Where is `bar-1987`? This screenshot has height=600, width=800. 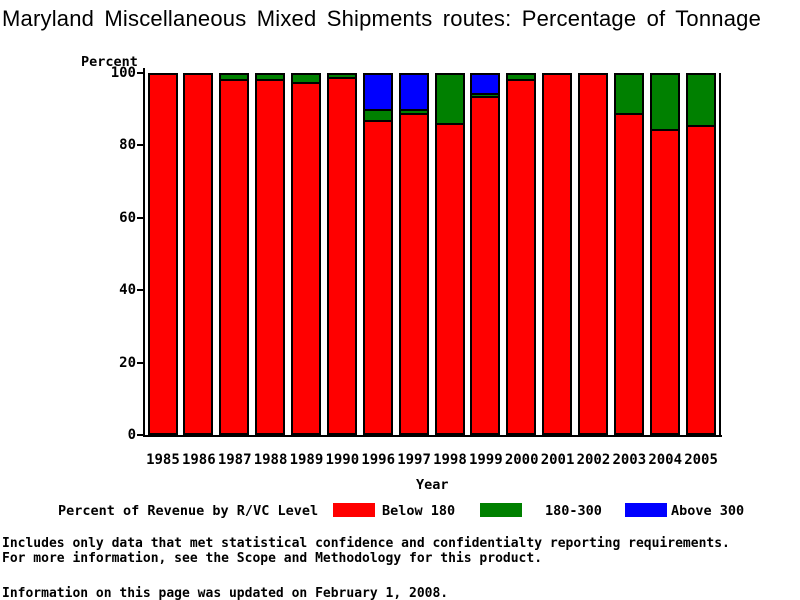
bar-1987 is located at coordinates (234, 254).